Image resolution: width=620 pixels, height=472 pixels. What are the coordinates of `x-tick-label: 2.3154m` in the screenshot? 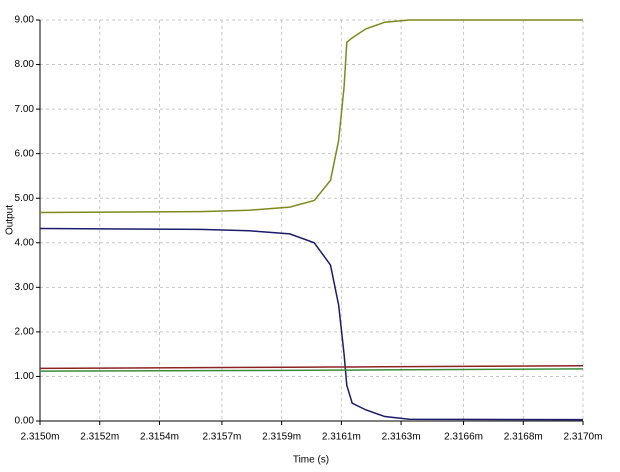 It's located at (159, 437).